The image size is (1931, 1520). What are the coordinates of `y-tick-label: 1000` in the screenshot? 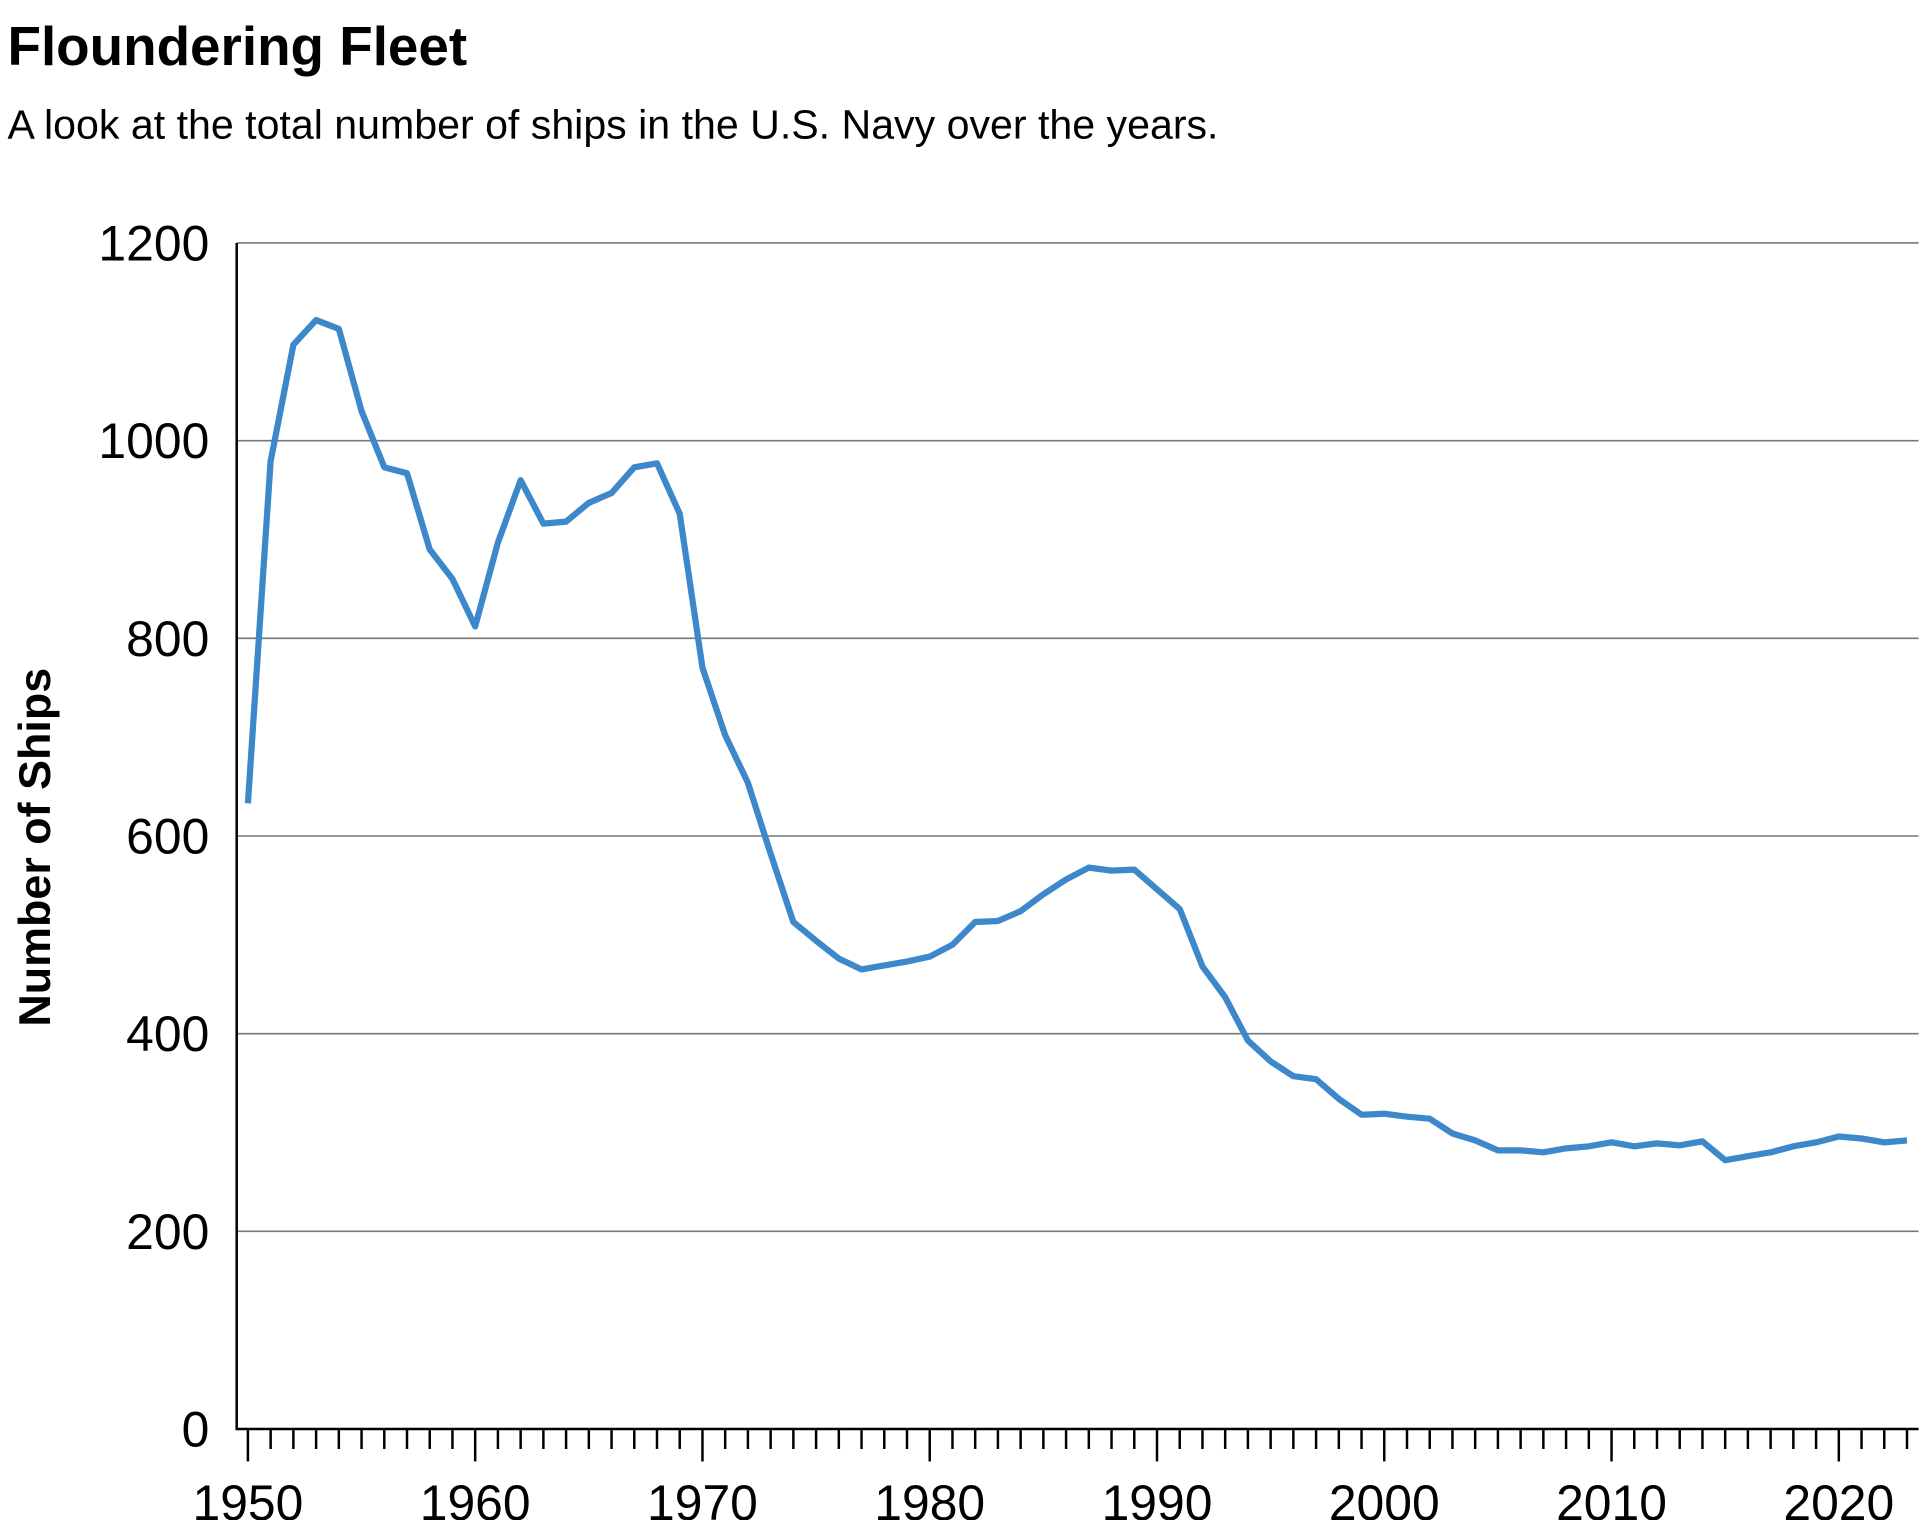 It's located at (153, 441).